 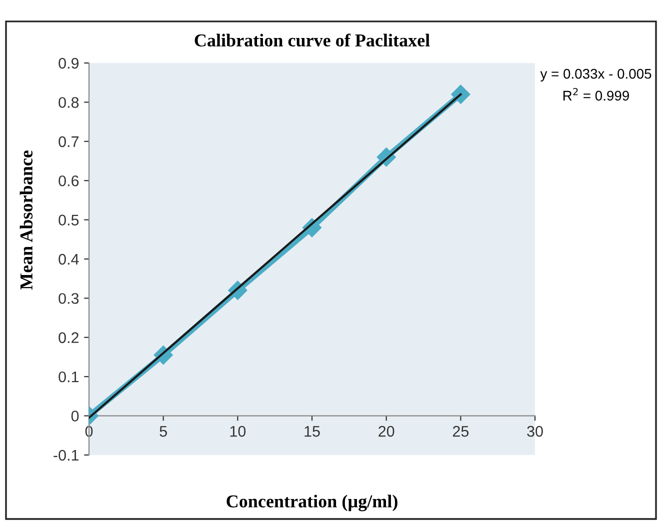 I want to click on y-tick-label: 0.5, so click(x=68, y=220).